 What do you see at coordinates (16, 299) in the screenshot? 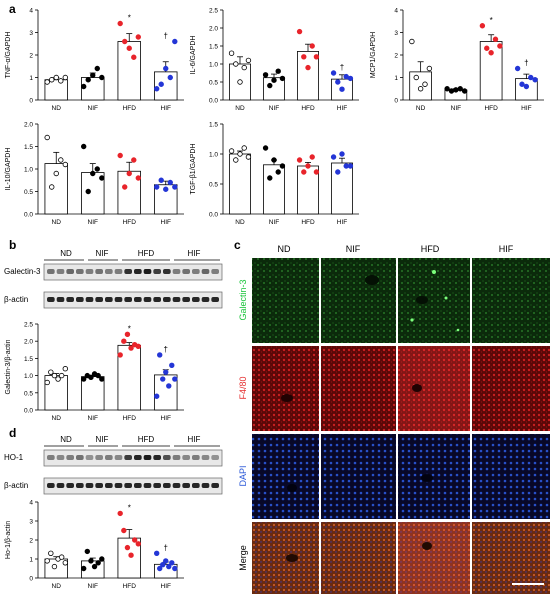
I see `blot-b-row2-label: β-actin` at bounding box center [16, 299].